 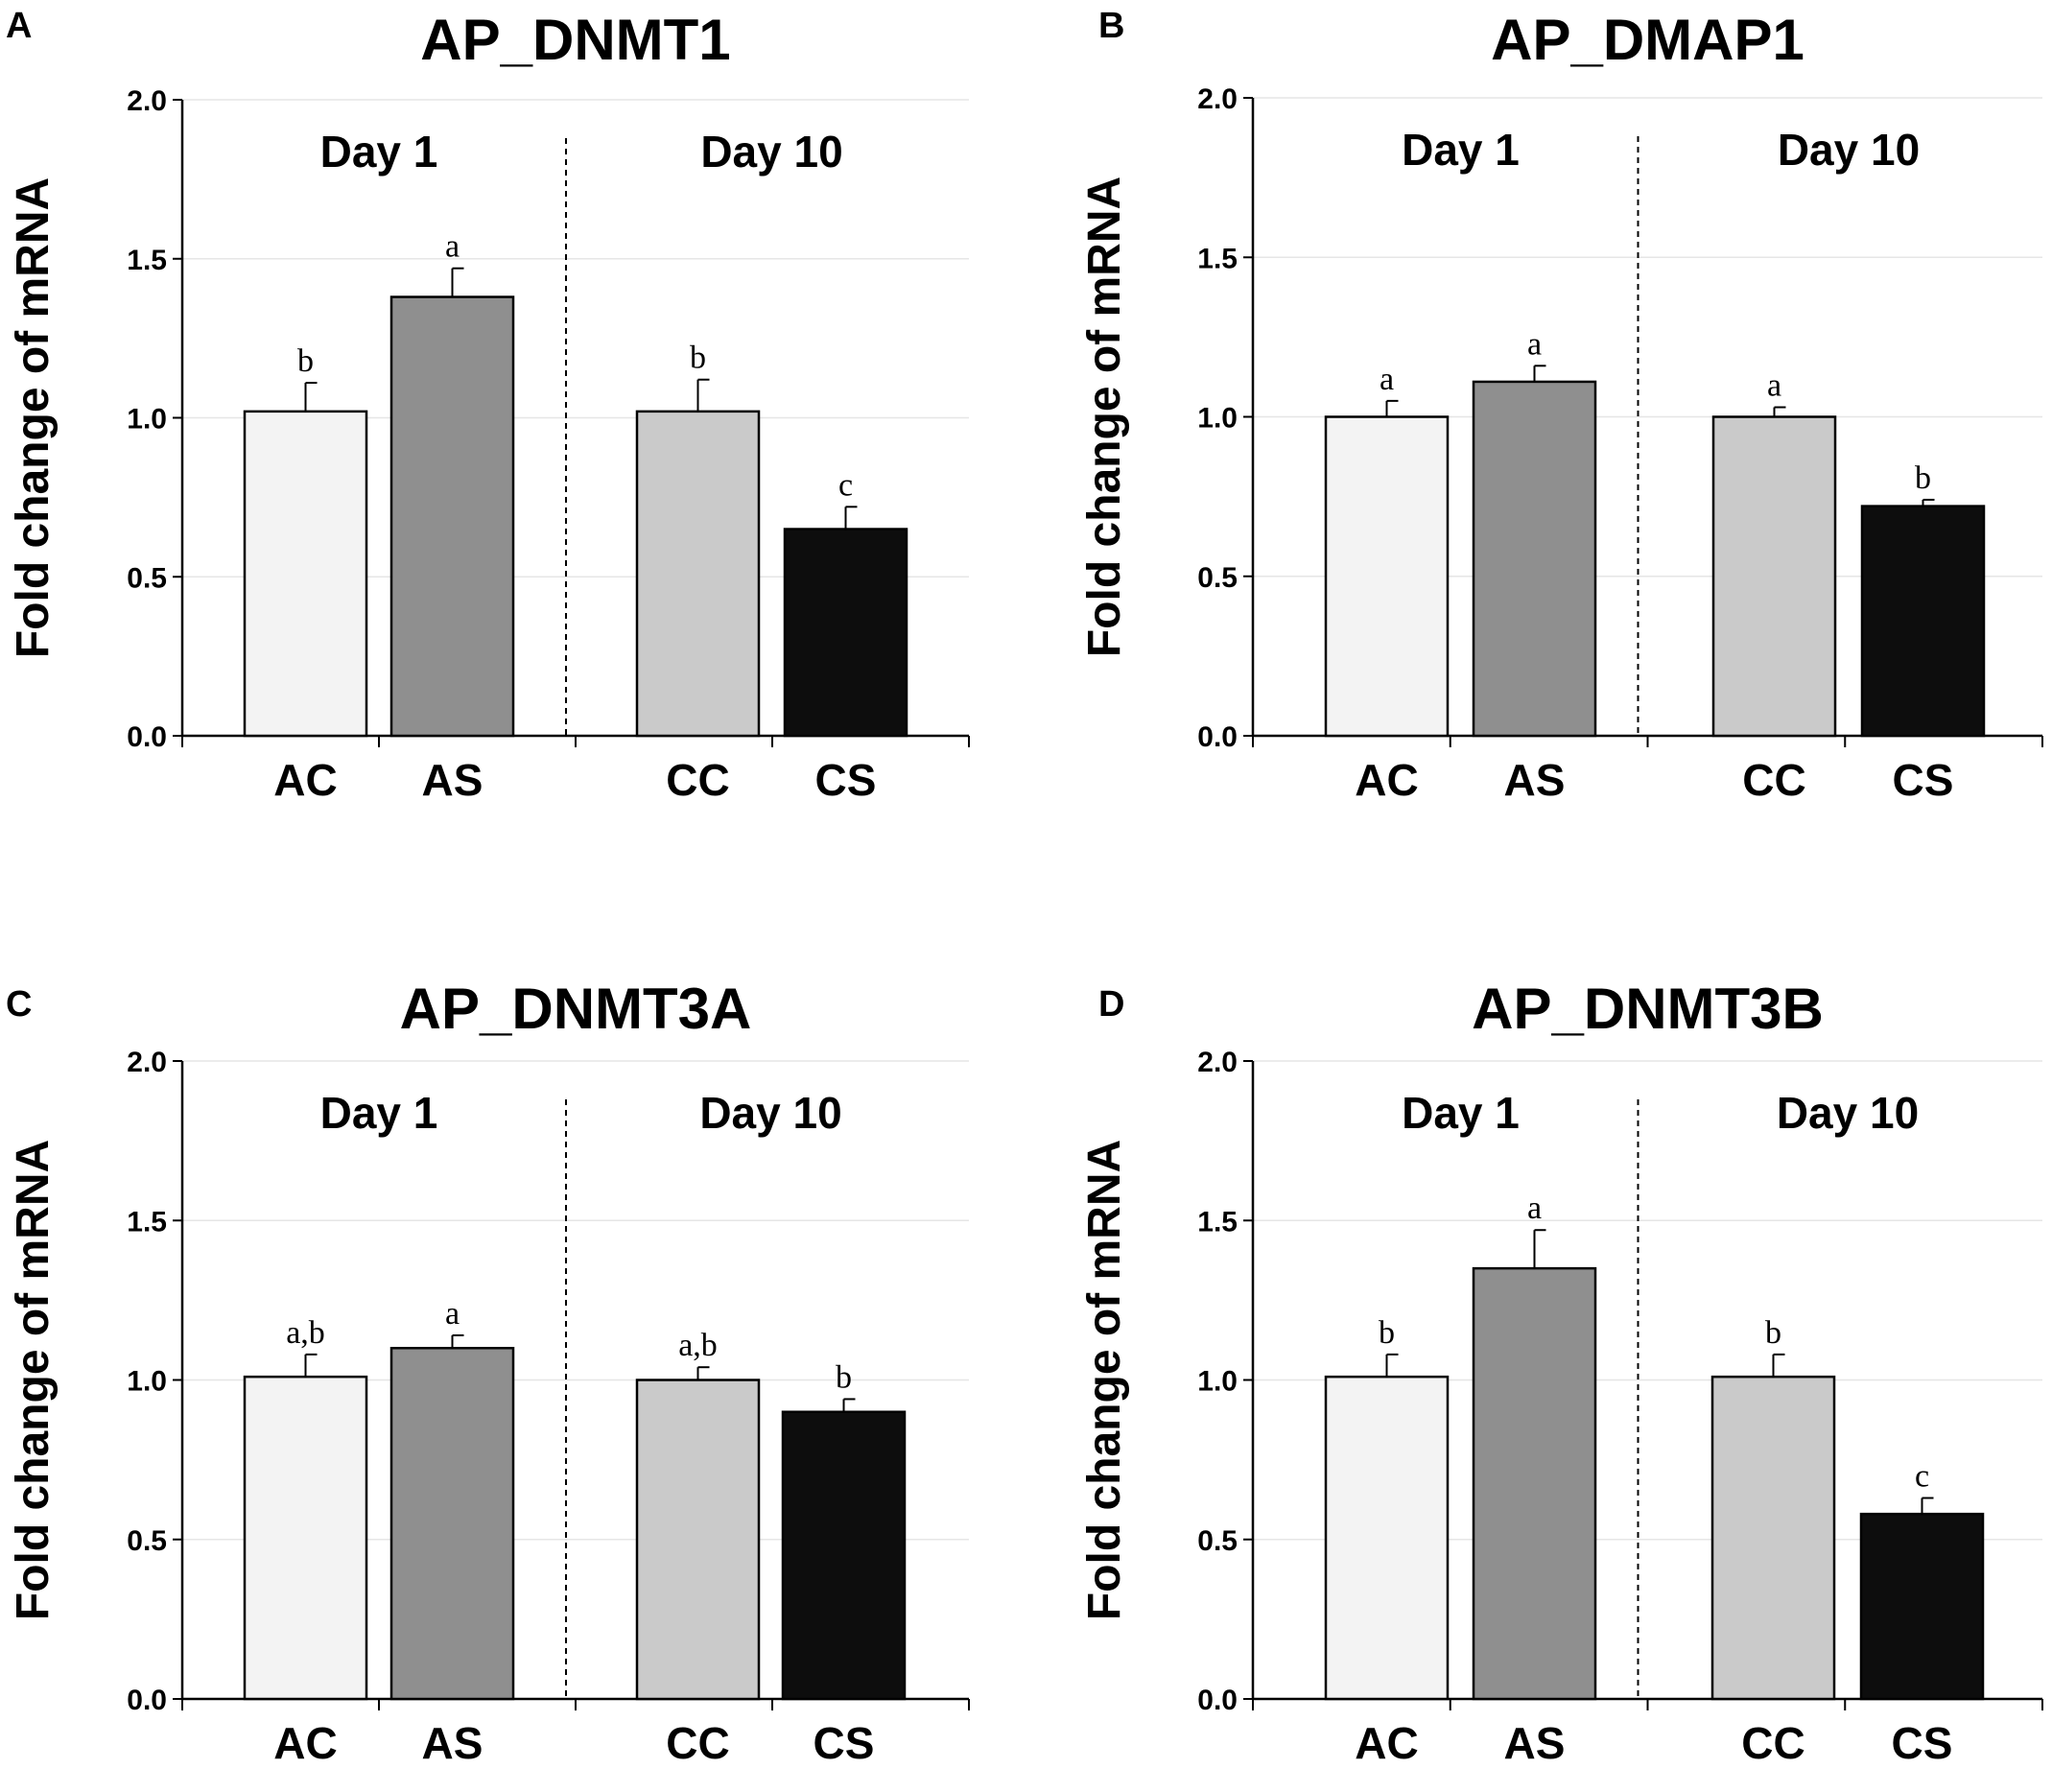 What do you see at coordinates (1647, 40) in the screenshot?
I see `chart-title: AP_DMAP1` at bounding box center [1647, 40].